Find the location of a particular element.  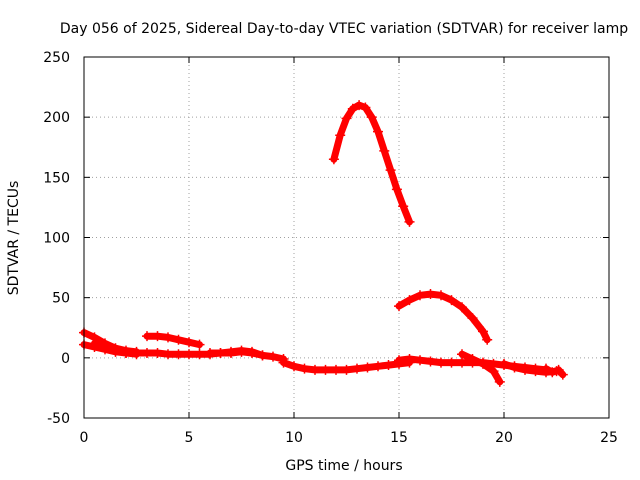

x-tick-label: 10 is located at coordinates (294, 438).